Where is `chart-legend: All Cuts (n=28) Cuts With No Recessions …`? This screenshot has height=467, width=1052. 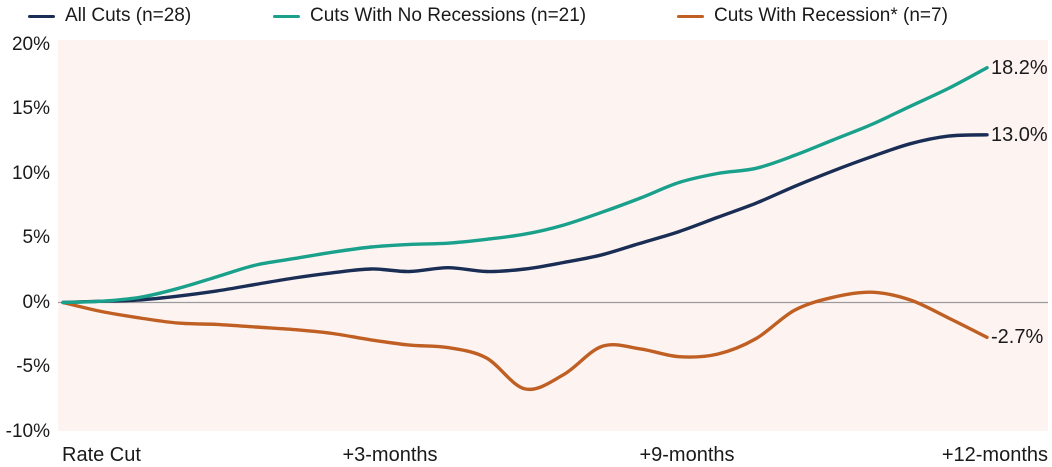
chart-legend: All Cuts (n=28) Cuts With No Recessions … is located at coordinates (526, 17).